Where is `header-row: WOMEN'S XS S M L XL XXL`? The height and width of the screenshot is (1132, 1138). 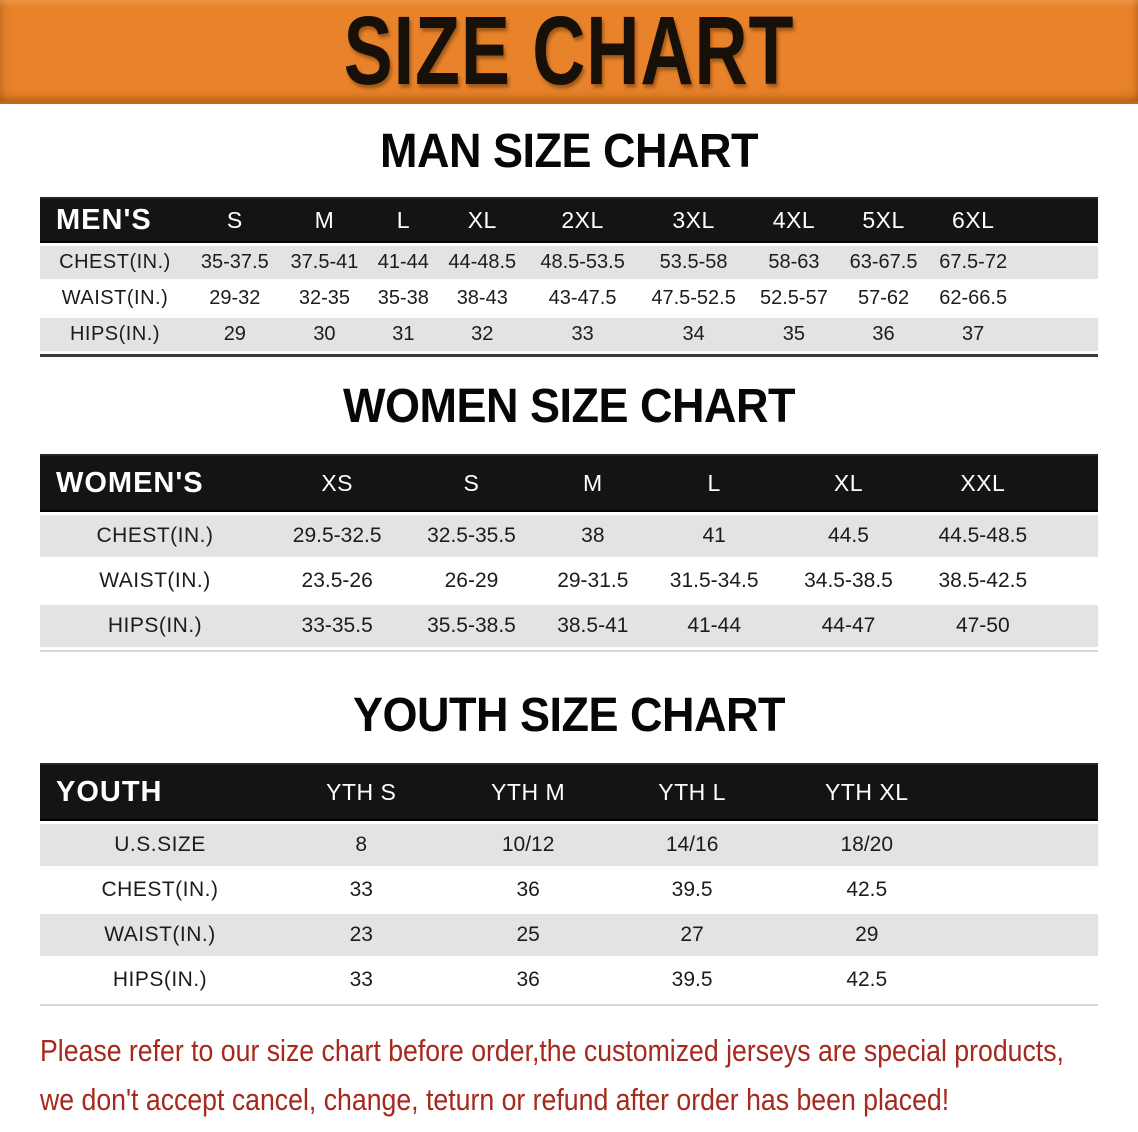
header-row: WOMEN'S XS S M L XL XXL is located at coordinates (569, 483).